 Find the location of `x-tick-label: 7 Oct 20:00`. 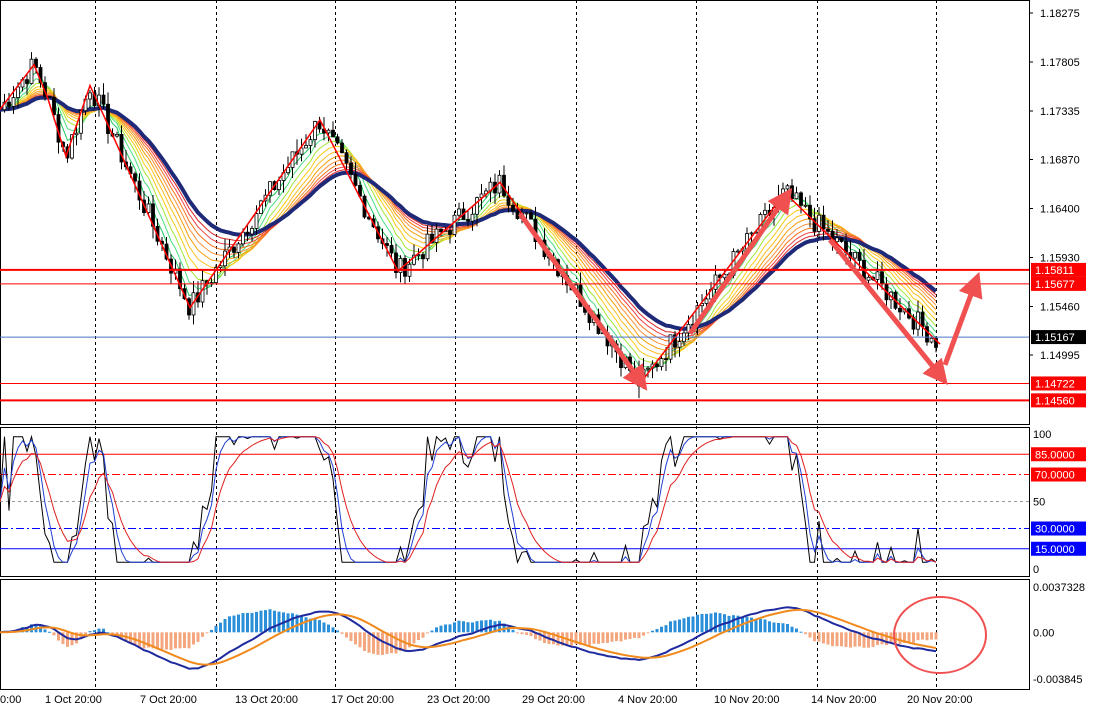

x-tick-label: 7 Oct 20:00 is located at coordinates (168, 700).